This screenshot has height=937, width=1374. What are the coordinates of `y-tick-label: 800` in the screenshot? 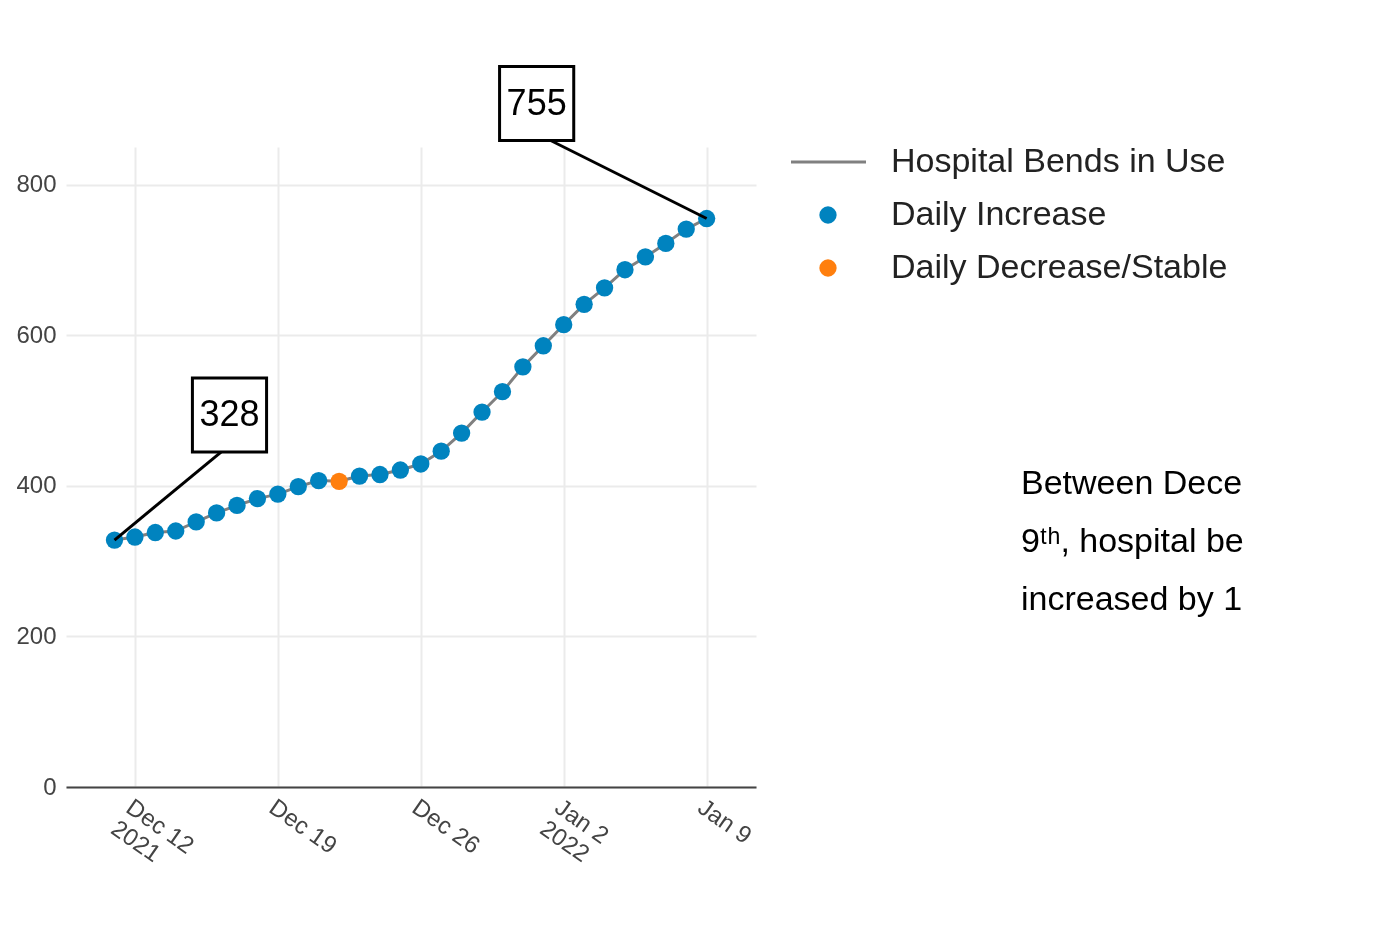 It's located at (36, 184).